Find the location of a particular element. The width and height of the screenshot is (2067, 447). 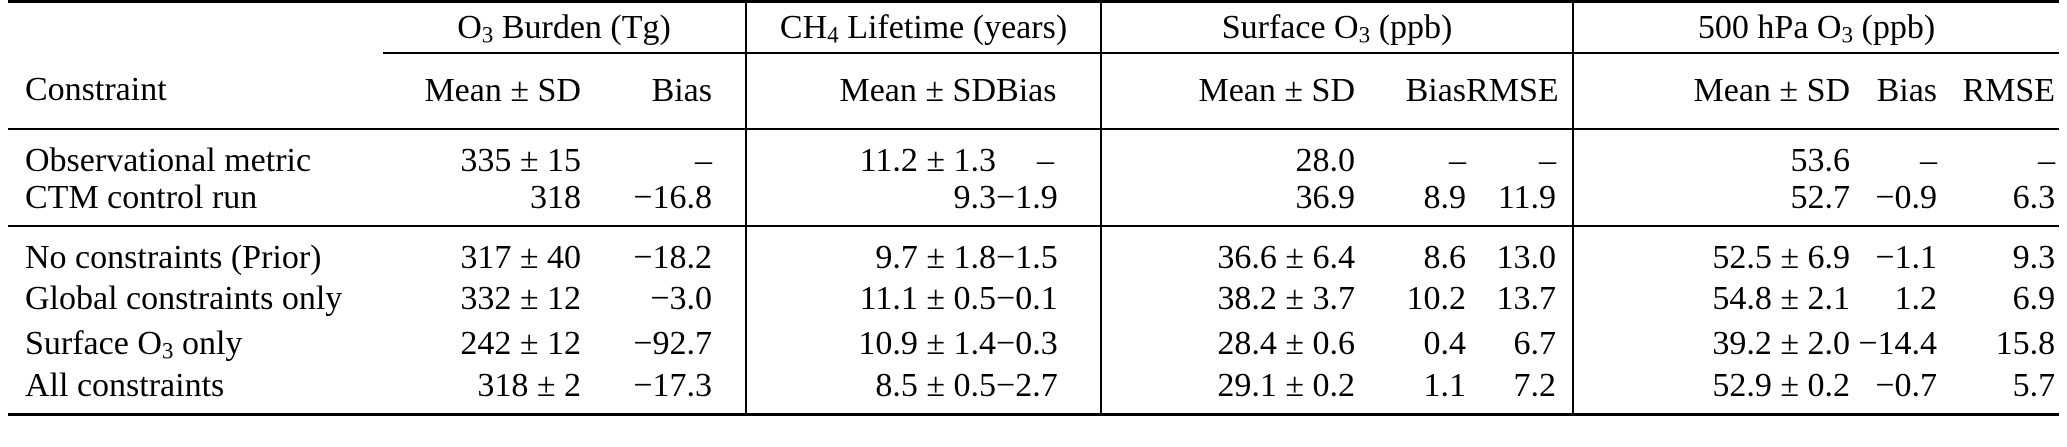

data-cell: 8.9 is located at coordinates (1413, 203).